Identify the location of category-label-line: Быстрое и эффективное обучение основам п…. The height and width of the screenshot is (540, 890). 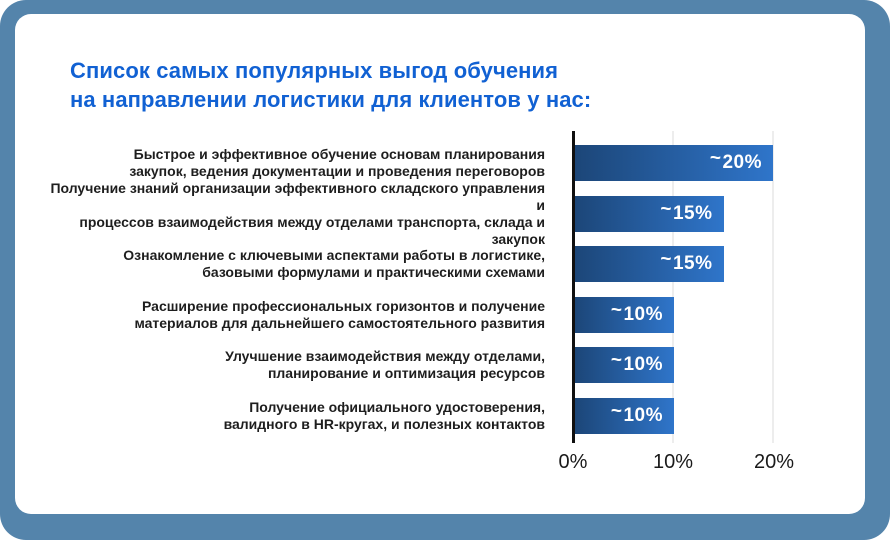
(339, 154).